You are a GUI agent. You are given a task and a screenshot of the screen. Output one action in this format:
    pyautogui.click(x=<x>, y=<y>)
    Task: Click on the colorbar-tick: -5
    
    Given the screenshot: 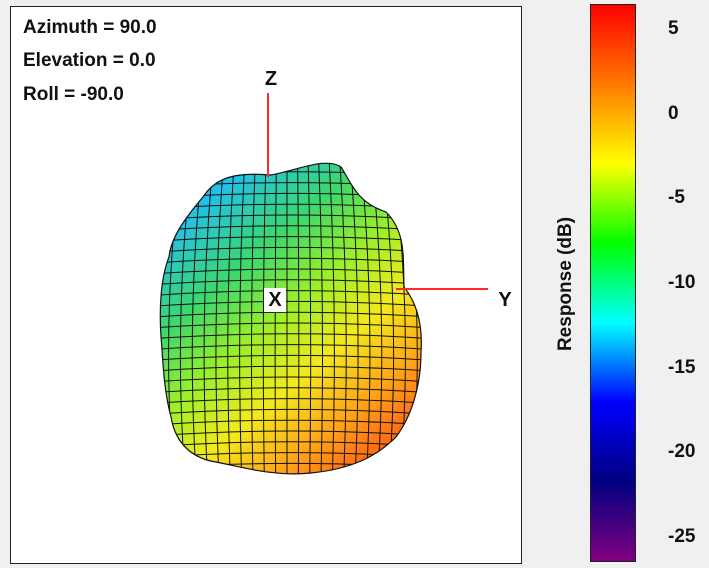 What is the action you would take?
    pyautogui.click(x=676, y=198)
    